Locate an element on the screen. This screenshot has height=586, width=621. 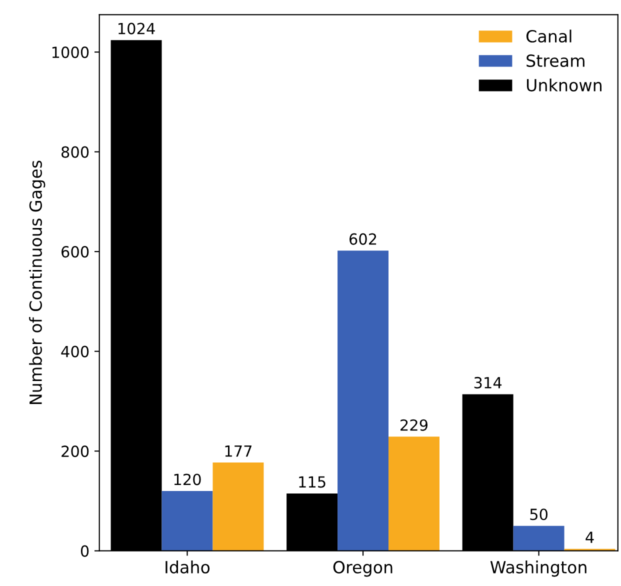
data-label: 50 is located at coordinates (539, 514).